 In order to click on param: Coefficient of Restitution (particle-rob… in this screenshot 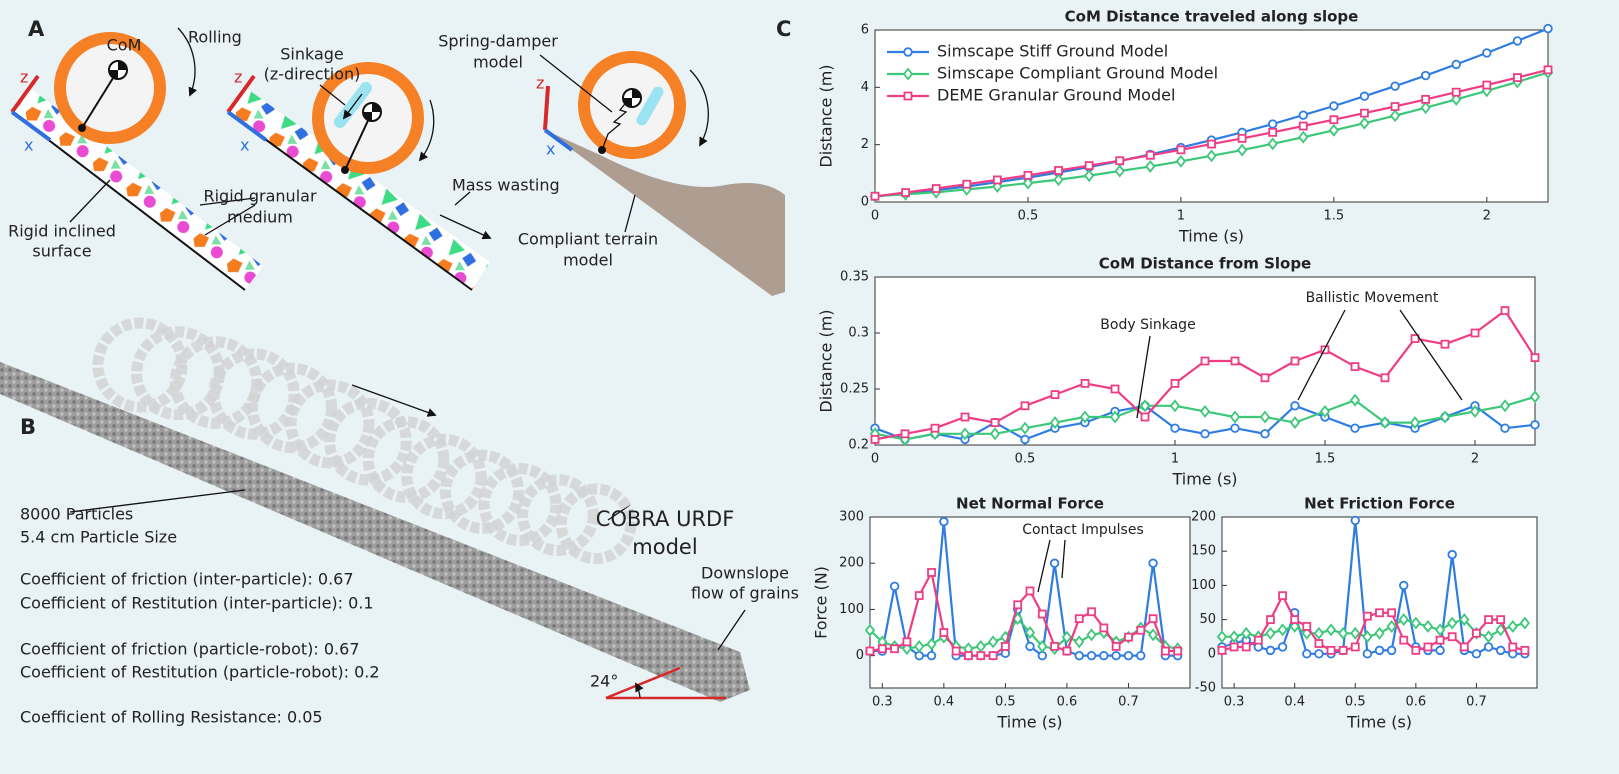, I will do `click(200, 672)`.